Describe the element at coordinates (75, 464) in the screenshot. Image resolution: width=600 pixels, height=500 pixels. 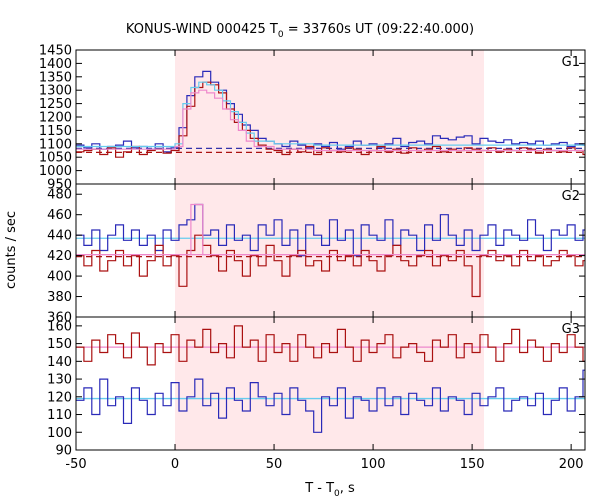
I see `x-tick-label: -50` at that location.